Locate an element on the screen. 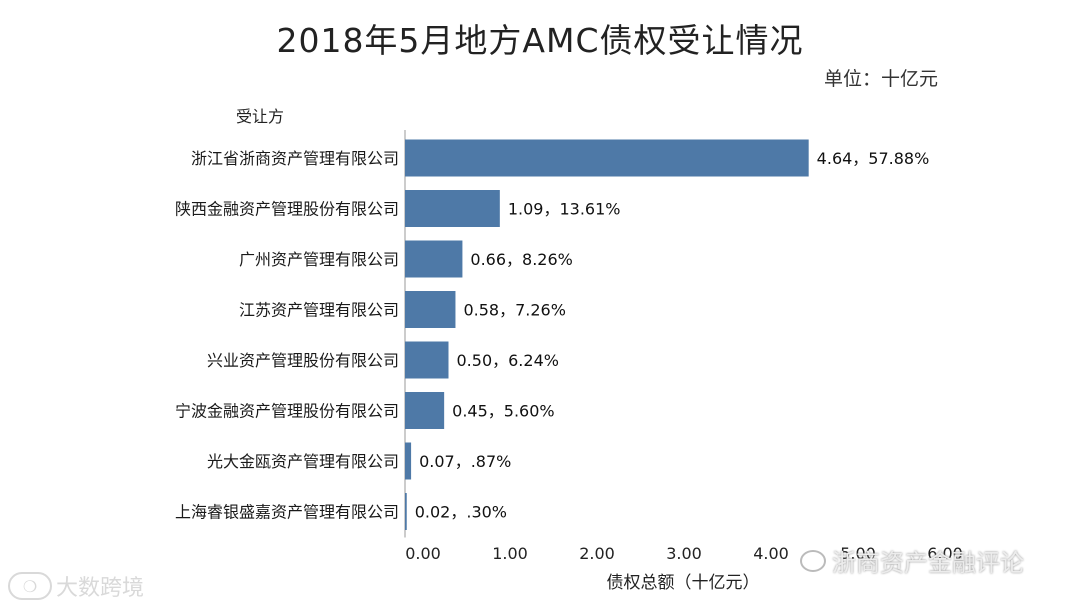  category-label: 浙江省浙商资产管理有限公司 is located at coordinates (295, 158).